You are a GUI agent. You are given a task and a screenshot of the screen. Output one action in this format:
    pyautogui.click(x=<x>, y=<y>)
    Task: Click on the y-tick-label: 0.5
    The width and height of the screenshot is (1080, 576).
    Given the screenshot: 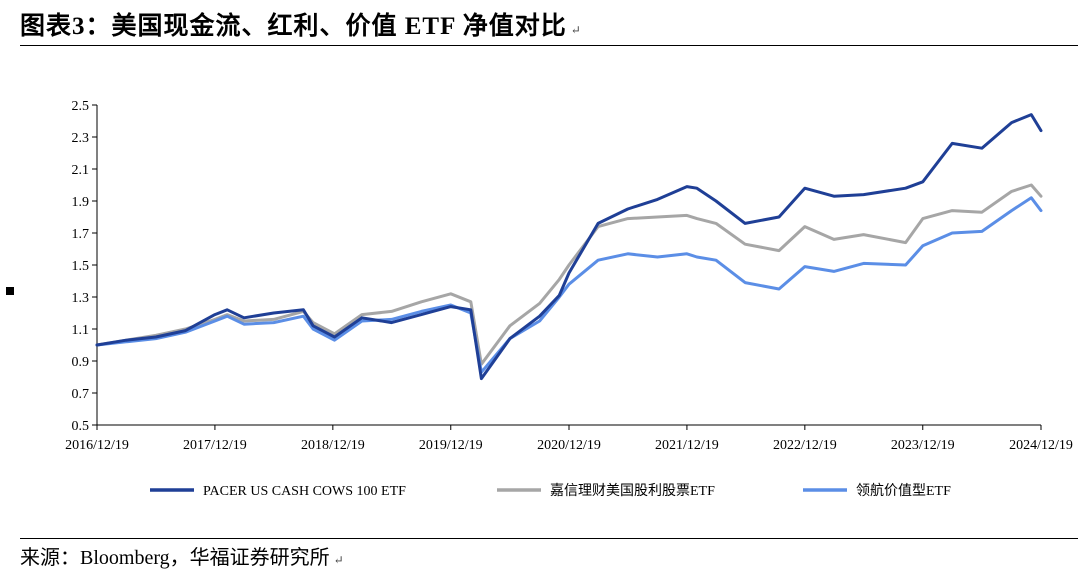 What is the action you would take?
    pyautogui.click(x=81, y=426)
    